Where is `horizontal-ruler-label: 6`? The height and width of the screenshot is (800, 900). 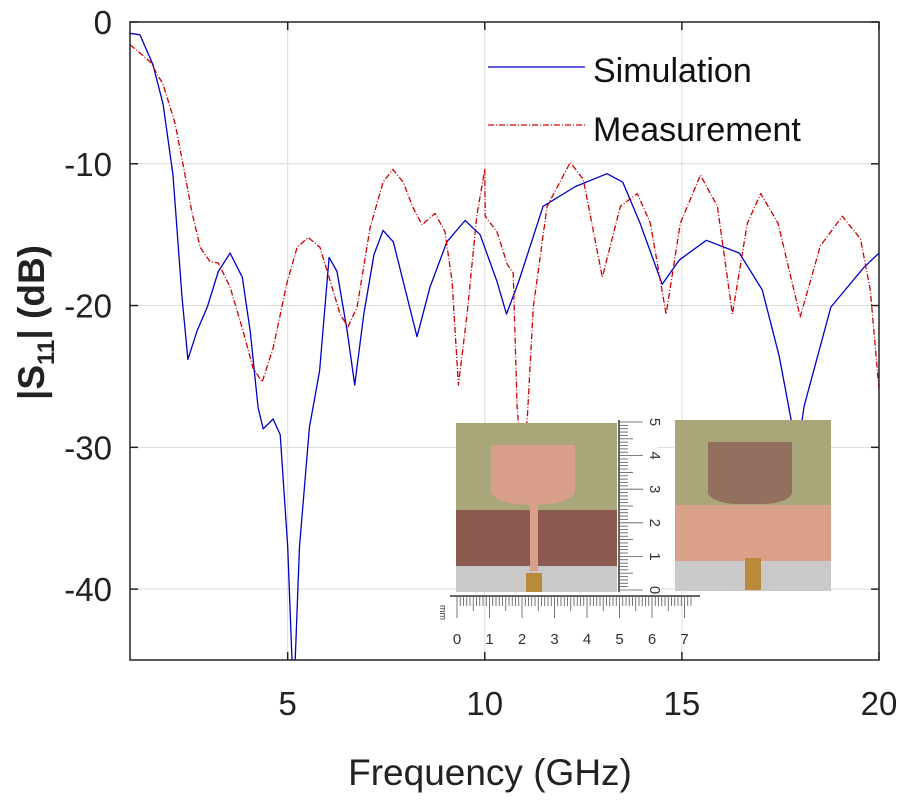
horizontal-ruler-label: 6 is located at coordinates (652, 639).